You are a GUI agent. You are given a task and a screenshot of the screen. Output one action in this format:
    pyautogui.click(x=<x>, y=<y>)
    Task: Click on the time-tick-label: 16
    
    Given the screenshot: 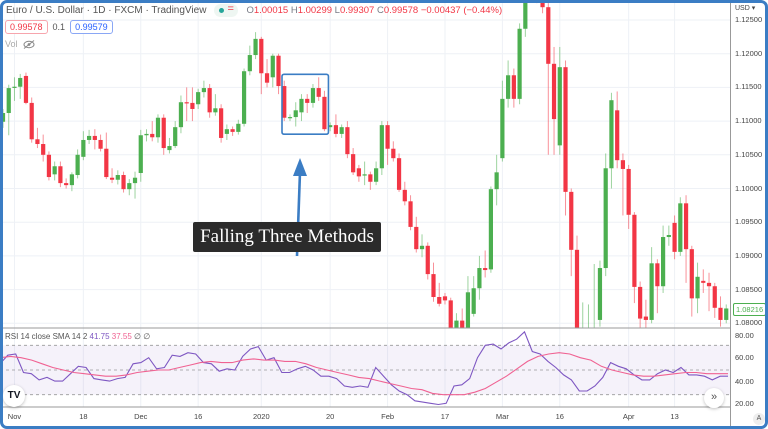 What is the action you would take?
    pyautogui.click(x=198, y=416)
    